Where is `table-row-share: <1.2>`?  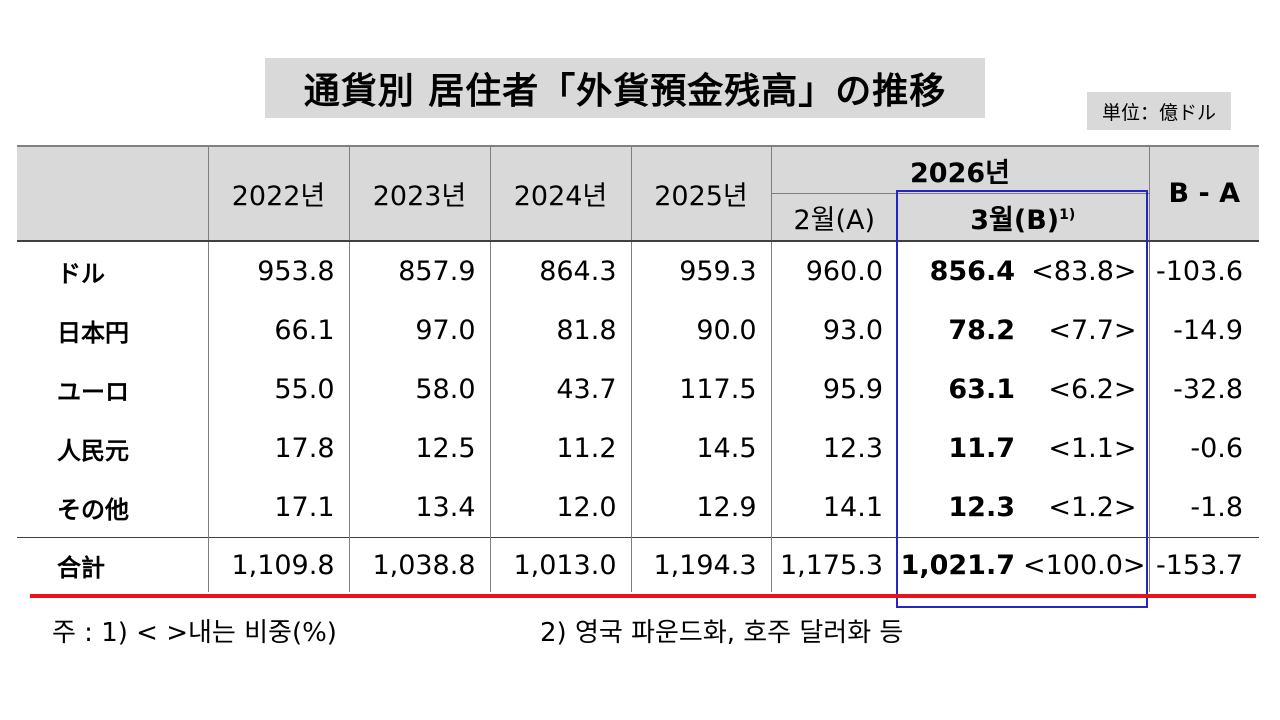 table-row-share: <1.2> is located at coordinates (1092, 507).